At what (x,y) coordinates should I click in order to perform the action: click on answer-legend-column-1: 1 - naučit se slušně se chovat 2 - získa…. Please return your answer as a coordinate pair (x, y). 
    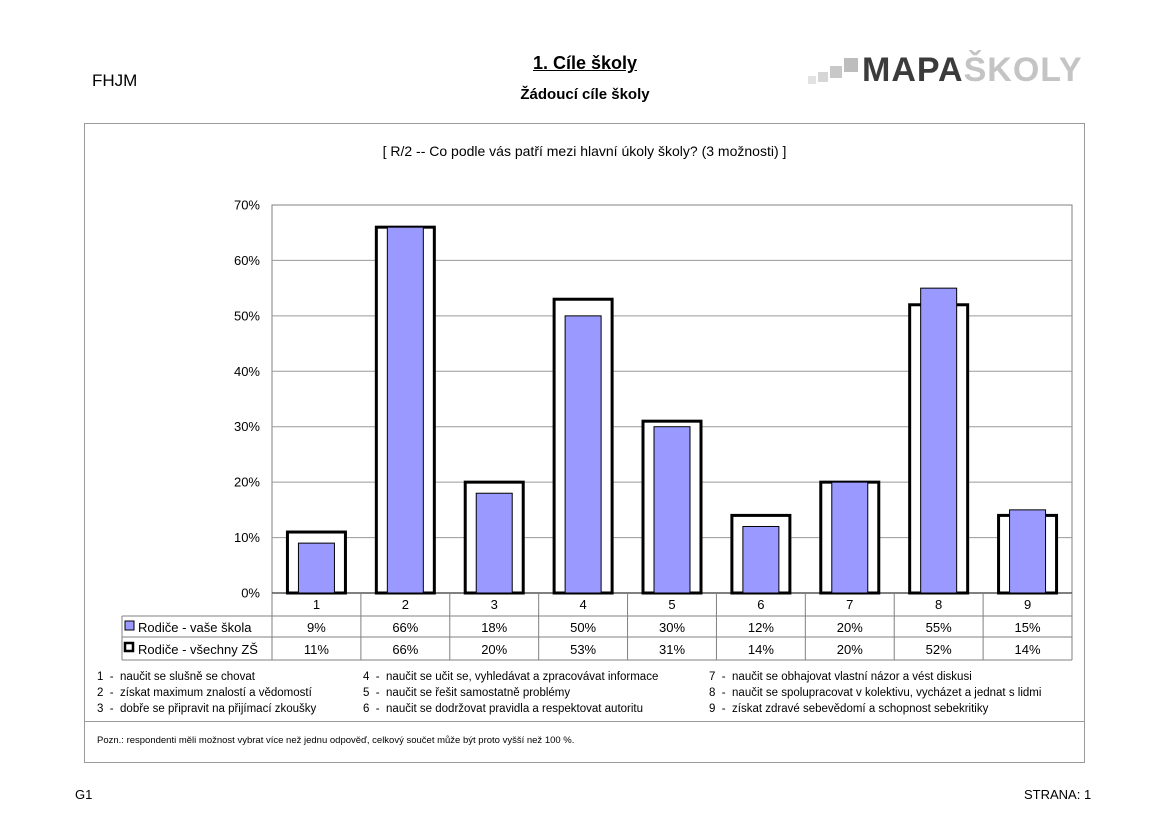
    Looking at the image, I should click on (206, 693).